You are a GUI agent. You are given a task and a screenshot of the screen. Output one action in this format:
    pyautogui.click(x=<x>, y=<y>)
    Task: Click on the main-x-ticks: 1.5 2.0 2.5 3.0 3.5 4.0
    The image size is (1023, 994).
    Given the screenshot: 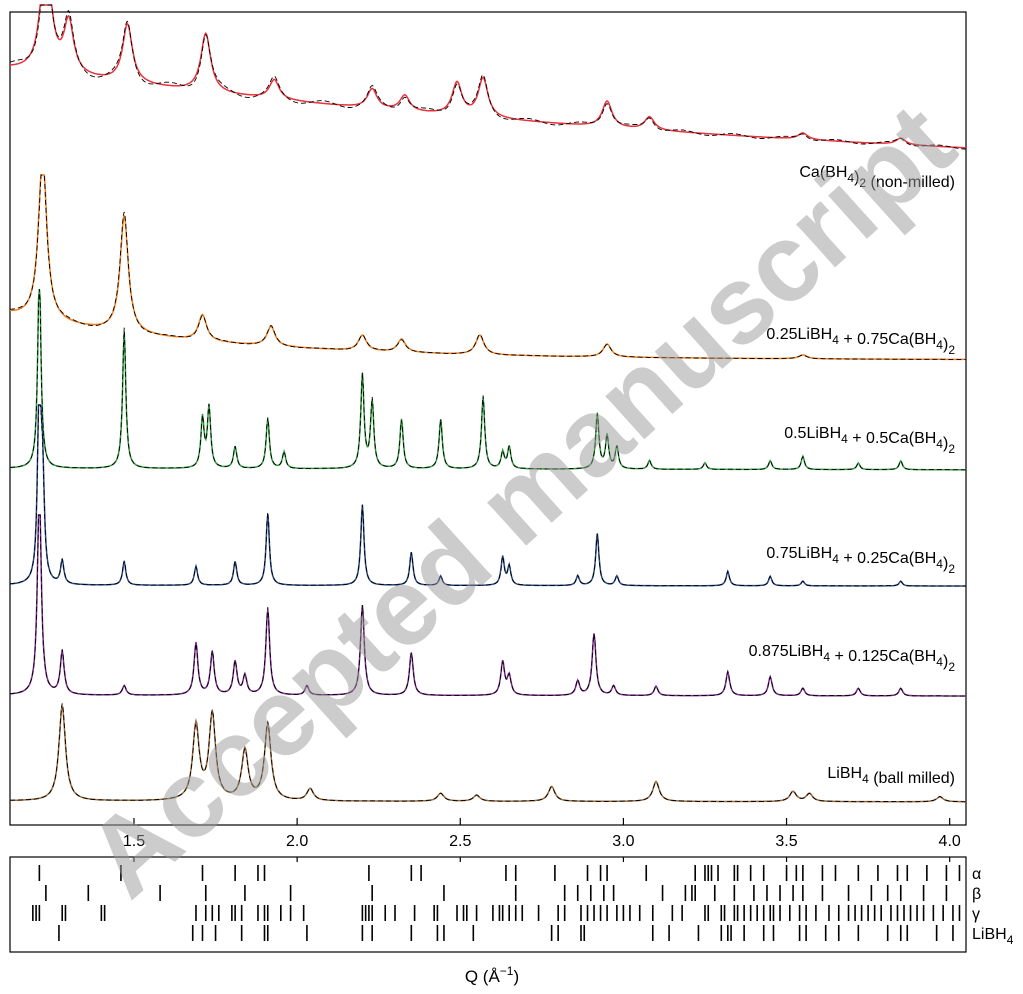 What is the action you would take?
    pyautogui.click(x=542, y=840)
    